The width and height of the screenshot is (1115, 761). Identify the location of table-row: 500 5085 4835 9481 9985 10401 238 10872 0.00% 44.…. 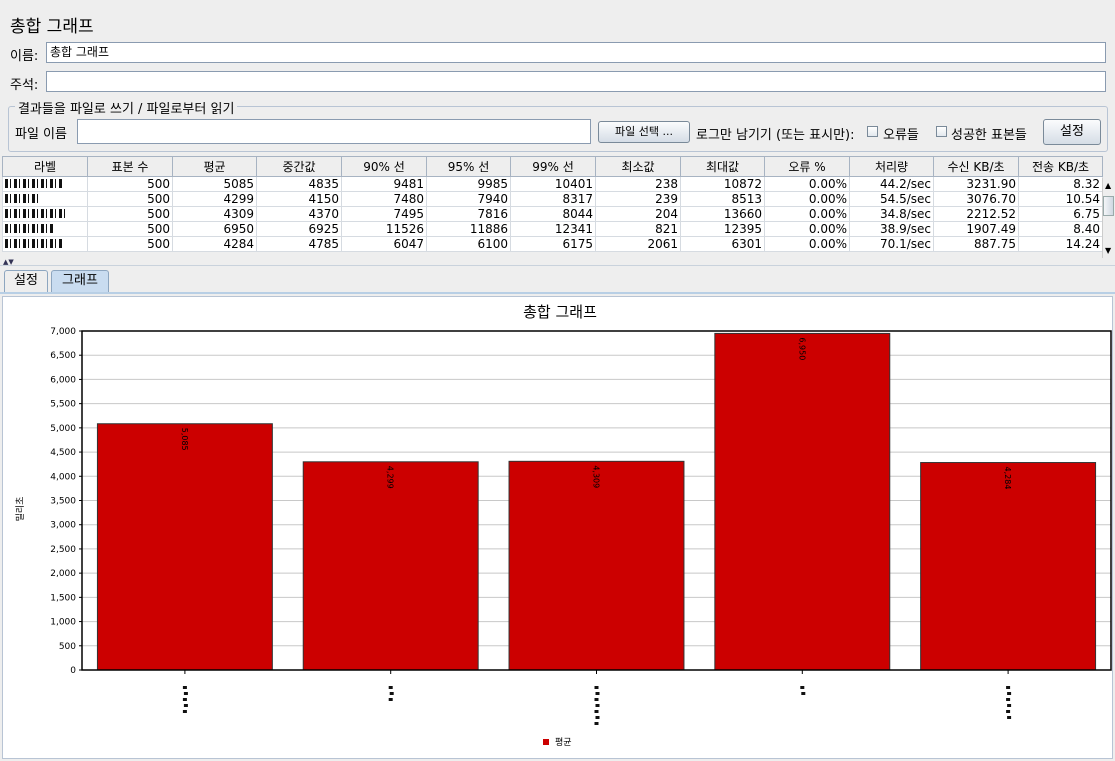
(552, 184).